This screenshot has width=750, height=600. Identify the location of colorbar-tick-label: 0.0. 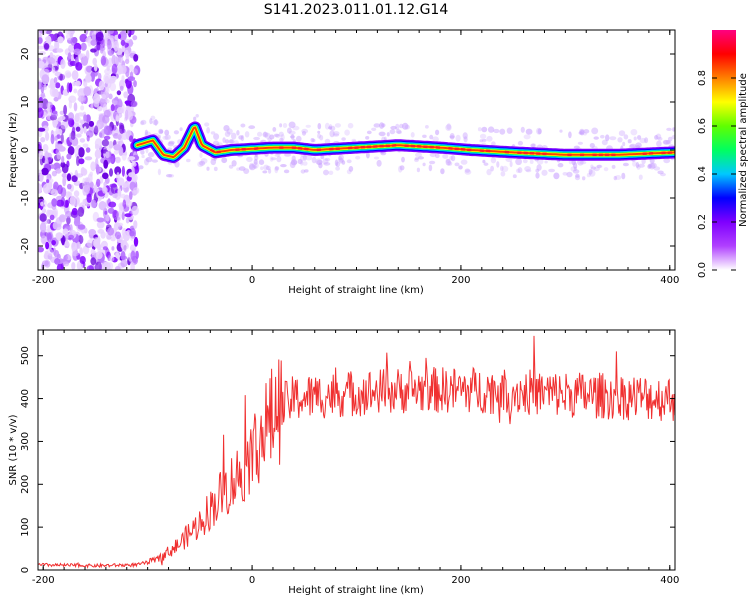
(702, 270).